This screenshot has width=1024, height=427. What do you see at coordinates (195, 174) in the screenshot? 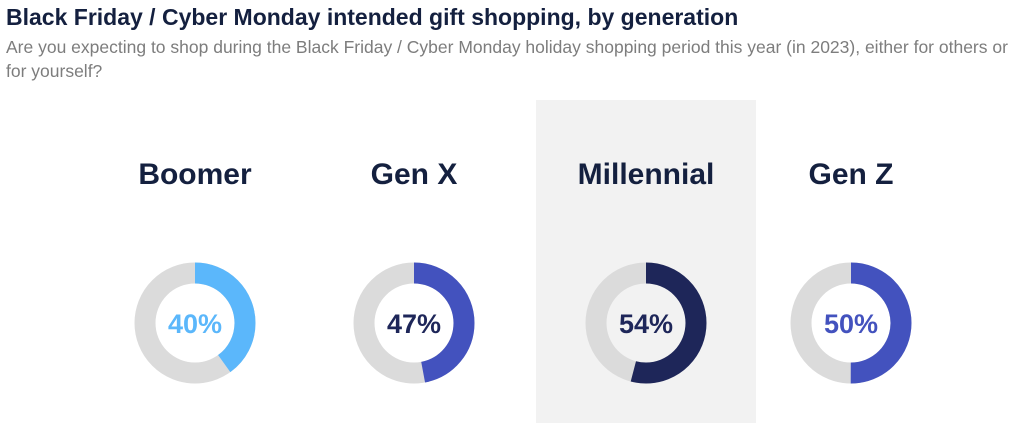
I see `generation-label-boomer: Boomer` at bounding box center [195, 174].